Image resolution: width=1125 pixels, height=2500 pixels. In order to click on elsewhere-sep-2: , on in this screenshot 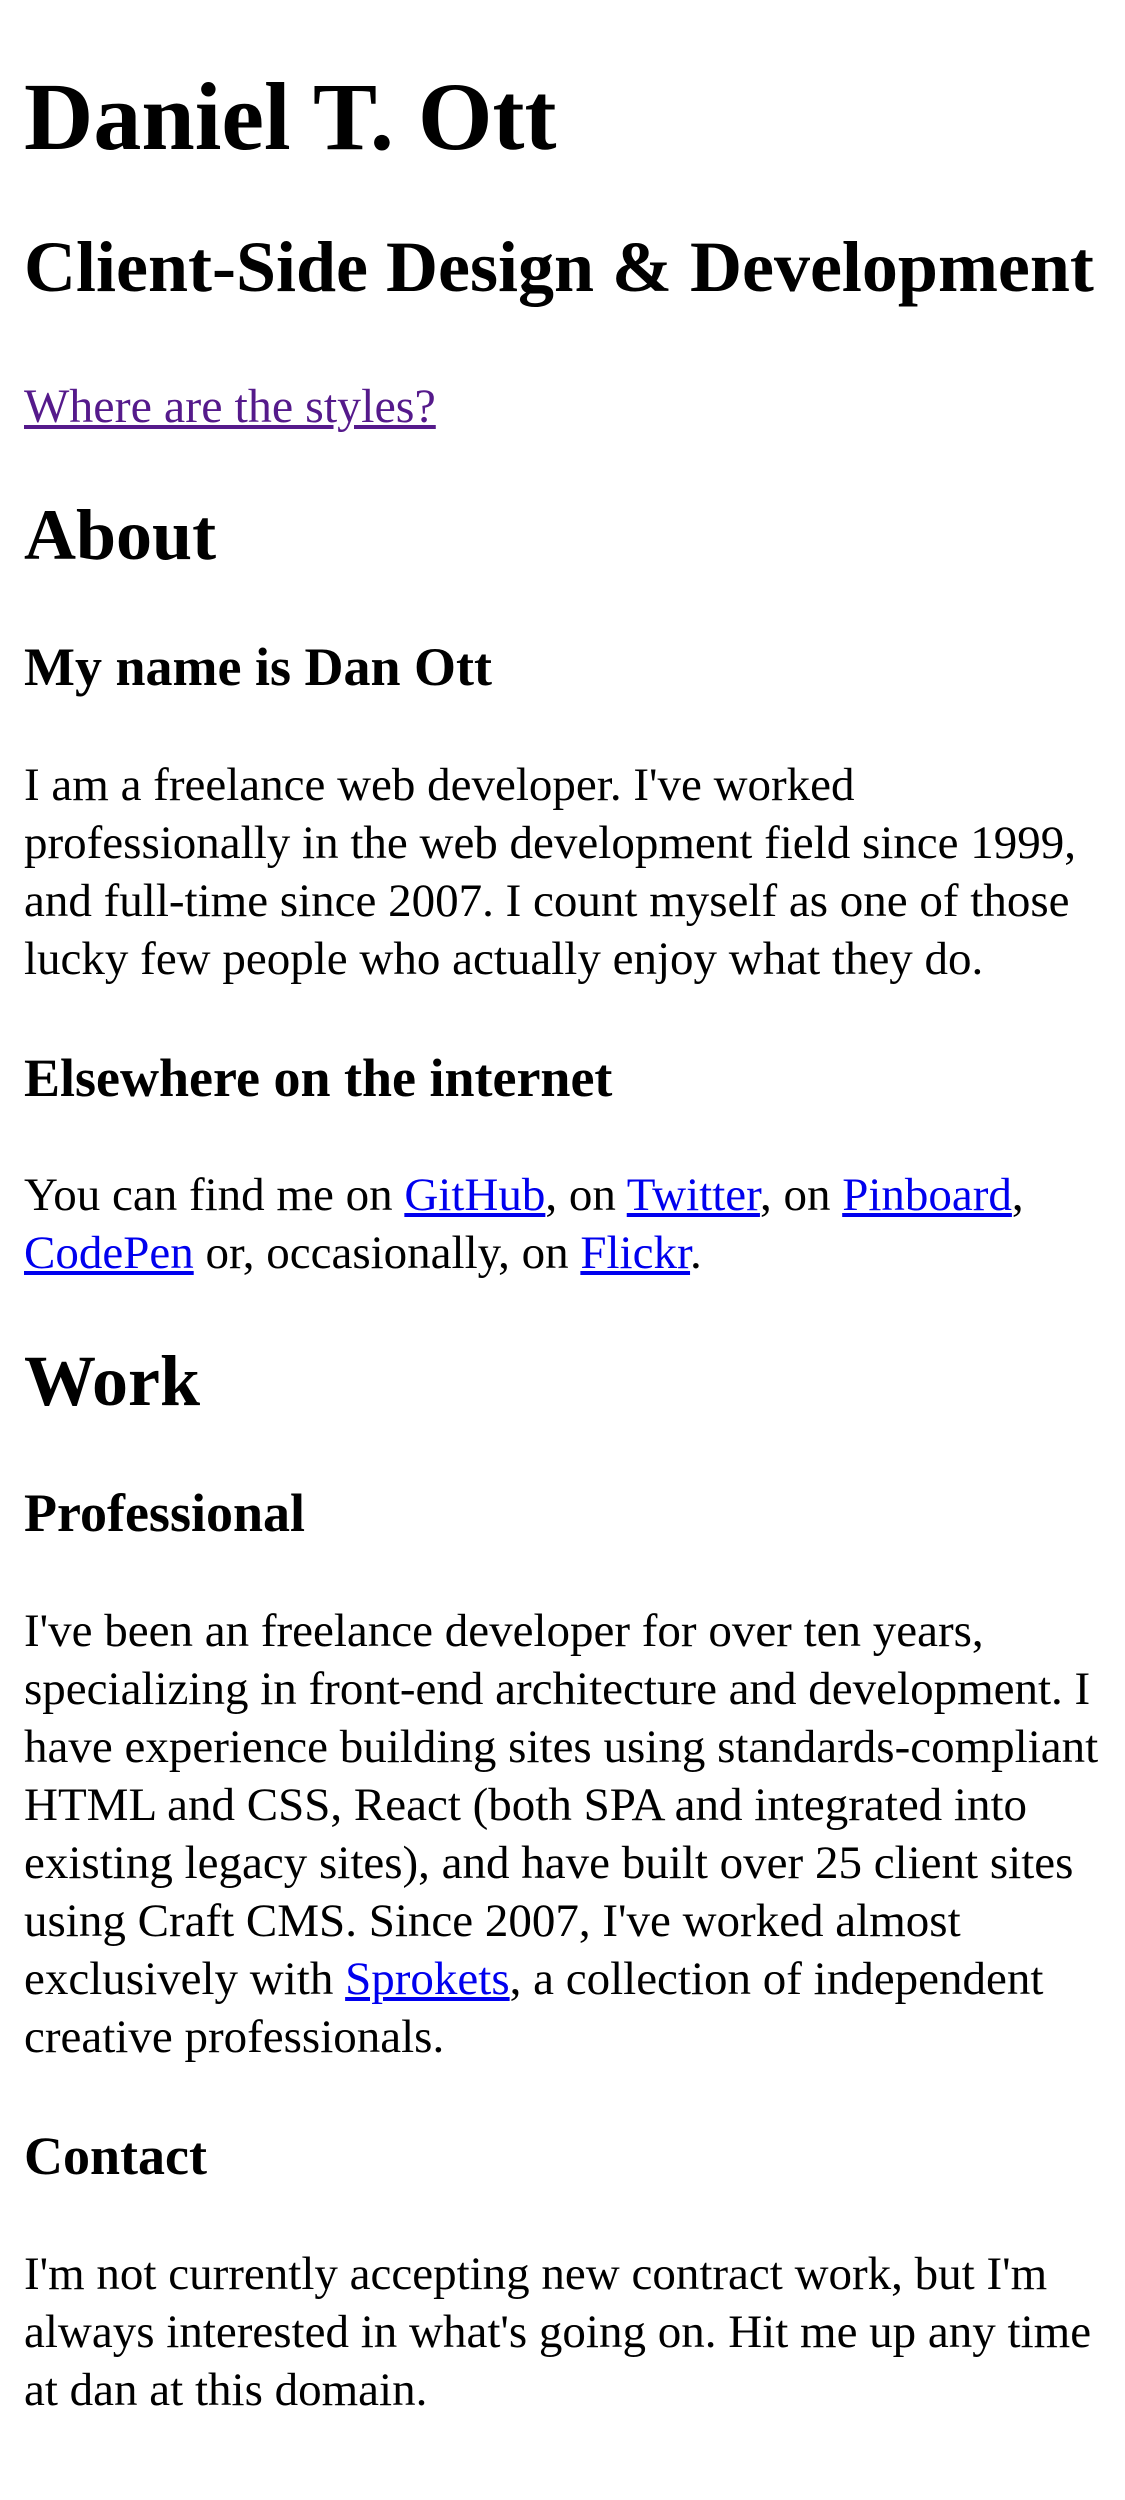, I will do `click(801, 1195)`.